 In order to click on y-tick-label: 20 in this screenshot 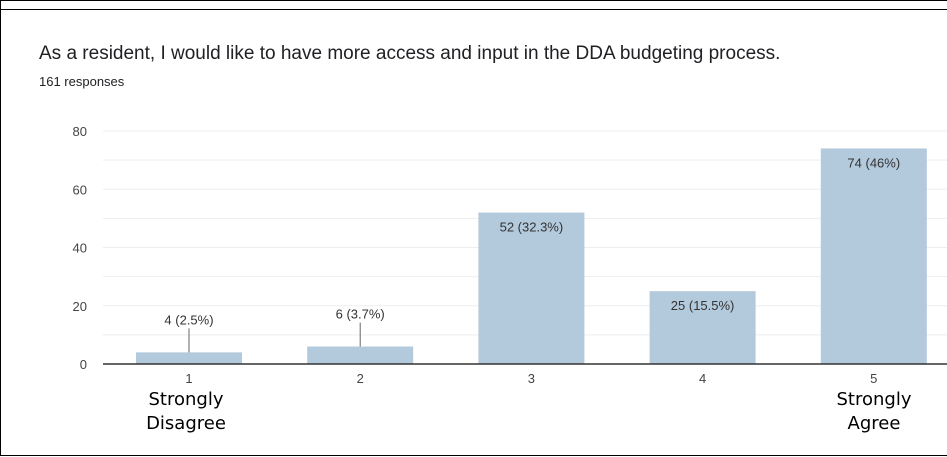, I will do `click(80, 306)`.